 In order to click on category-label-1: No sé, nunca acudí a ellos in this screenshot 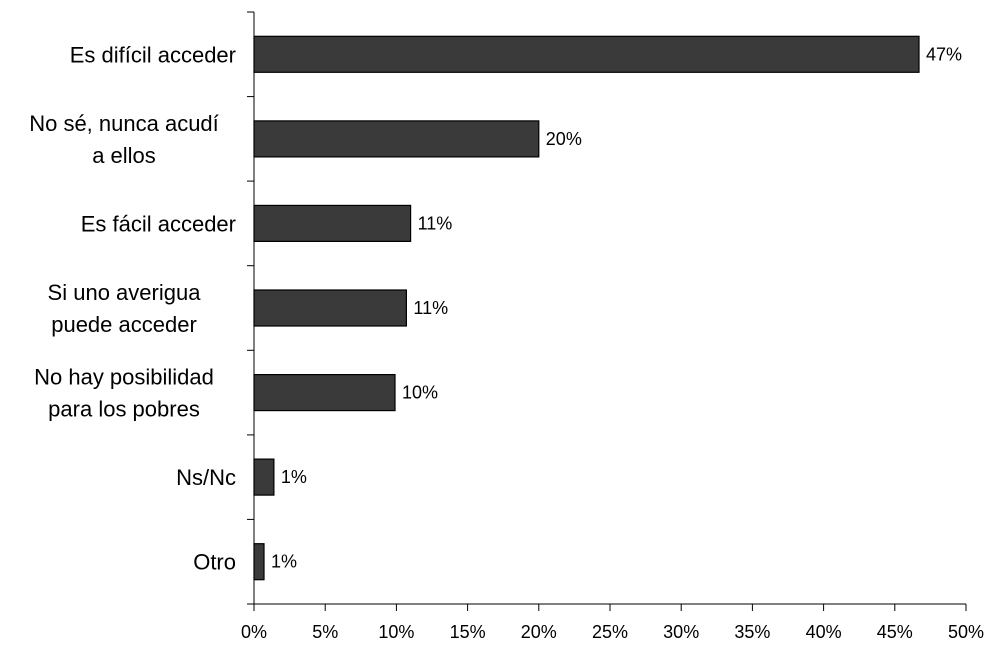, I will do `click(124, 139)`.